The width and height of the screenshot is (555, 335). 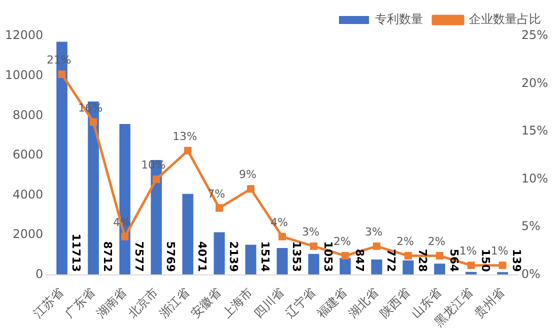 What do you see at coordinates (296, 256) in the screenshot?
I see `data-label: 1353` at bounding box center [296, 256].